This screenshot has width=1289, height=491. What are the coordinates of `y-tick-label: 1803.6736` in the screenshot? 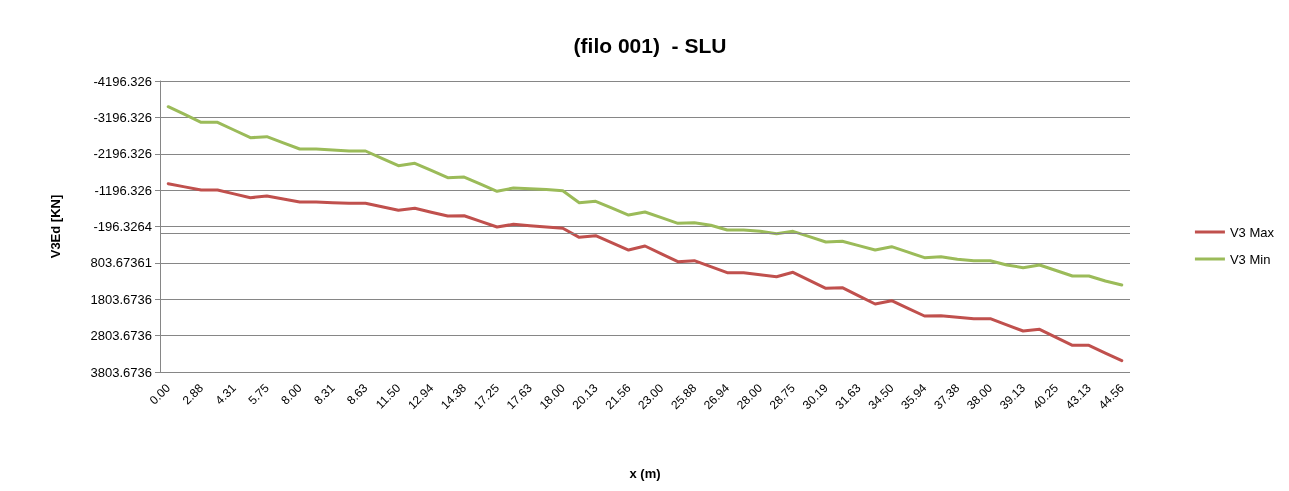 It's located at (121, 299).